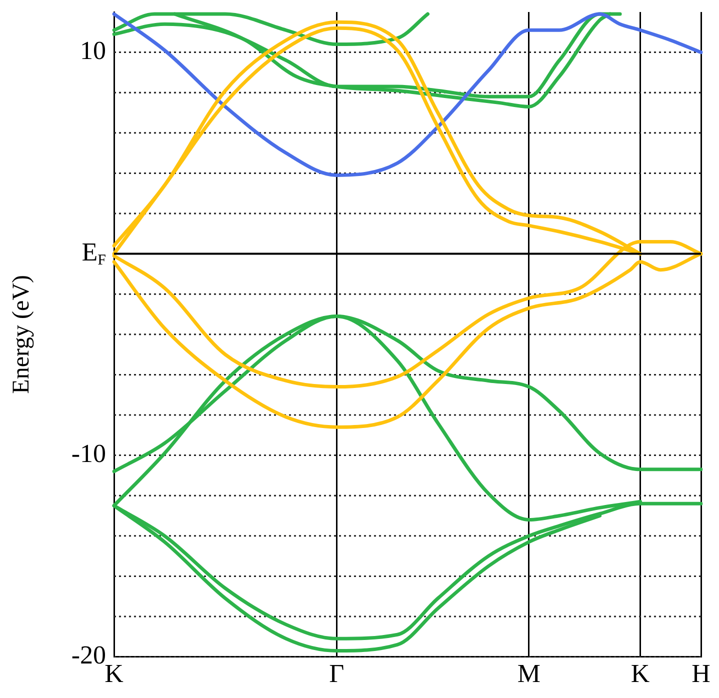 This screenshot has height=698, width=719. Describe the element at coordinates (88, 453) in the screenshot. I see `y-tick-label: -10` at that location.